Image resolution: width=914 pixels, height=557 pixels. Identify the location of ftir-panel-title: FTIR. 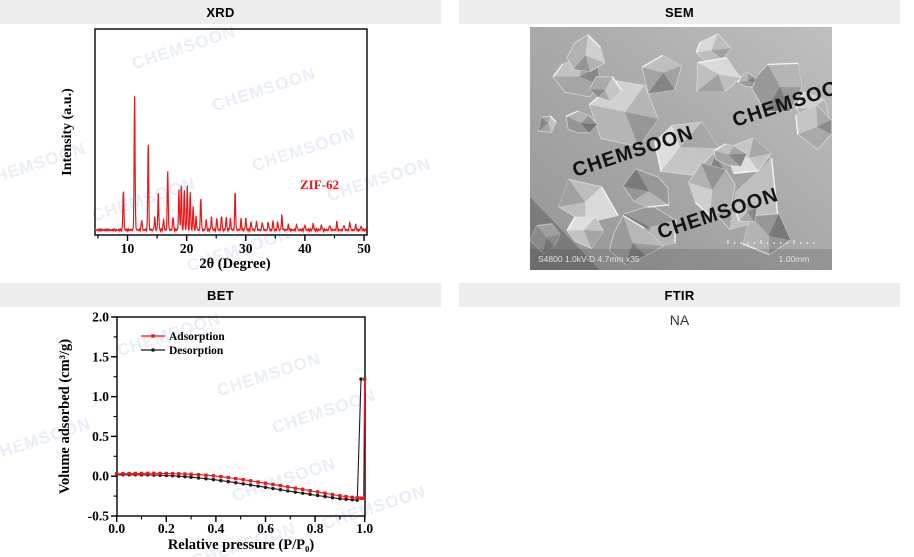
(679, 295).